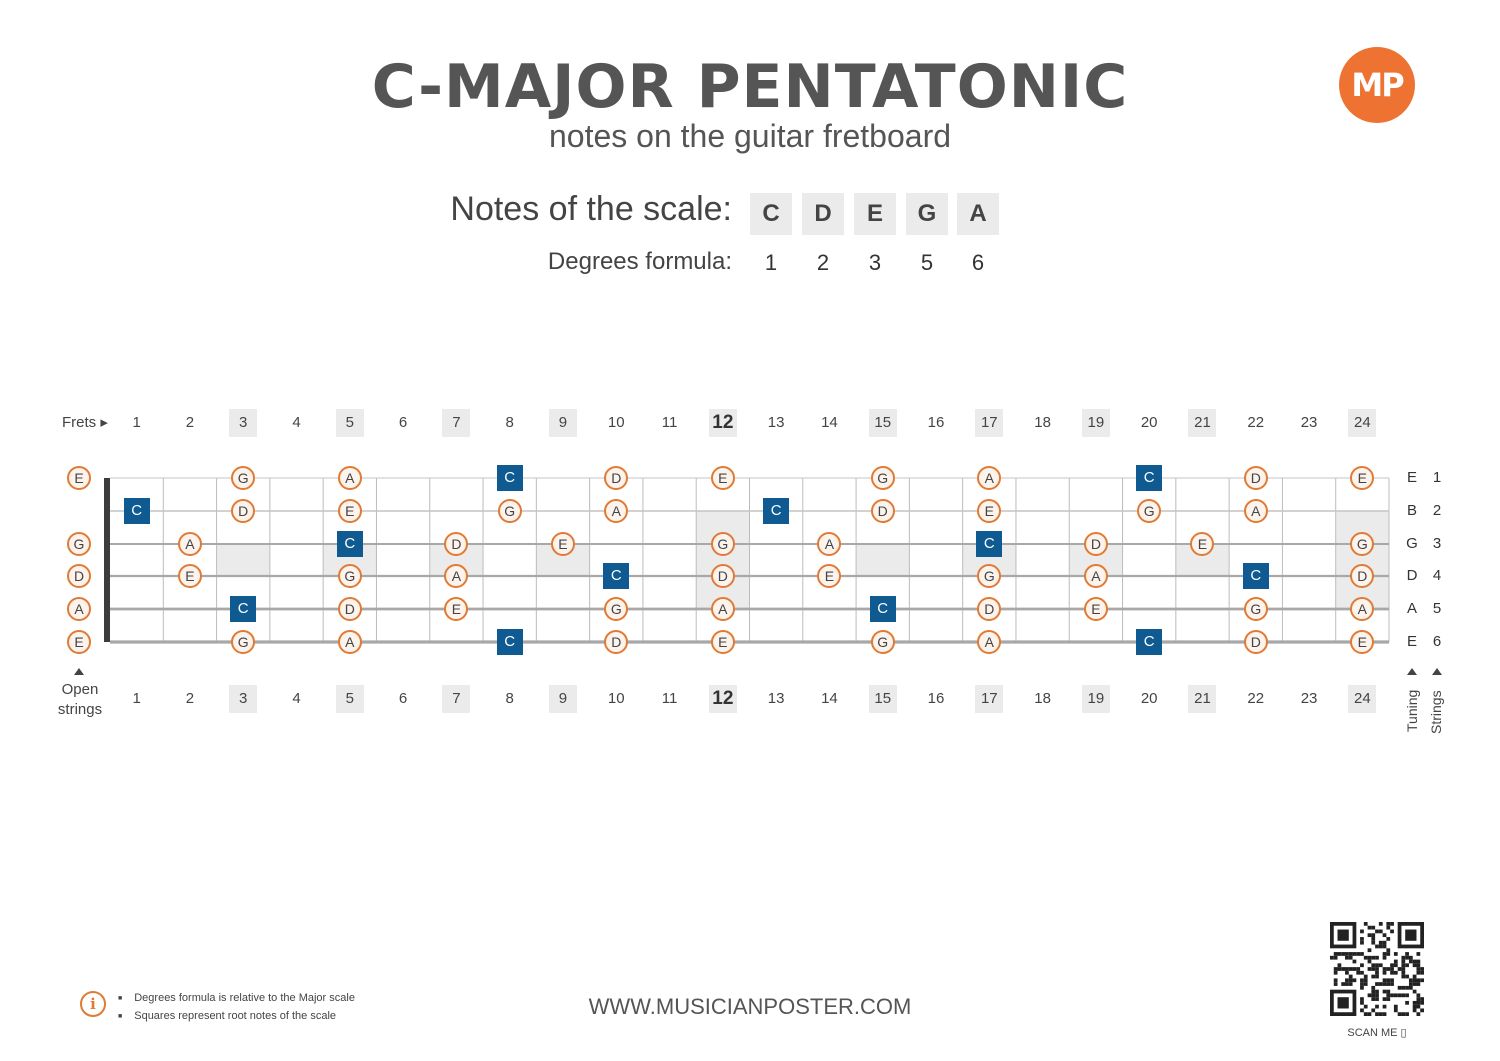  Describe the element at coordinates (771, 214) in the screenshot. I see `scale-note-box: C` at that location.